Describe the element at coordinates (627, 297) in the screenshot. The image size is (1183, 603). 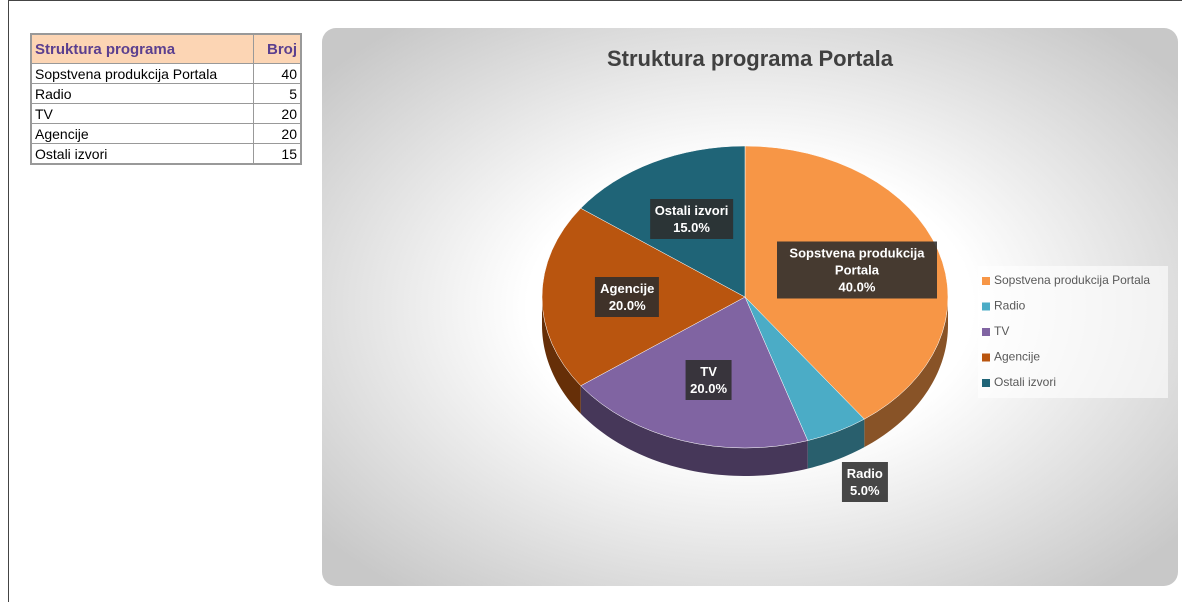
I see `data-label: Agencije 20.0%` at that location.